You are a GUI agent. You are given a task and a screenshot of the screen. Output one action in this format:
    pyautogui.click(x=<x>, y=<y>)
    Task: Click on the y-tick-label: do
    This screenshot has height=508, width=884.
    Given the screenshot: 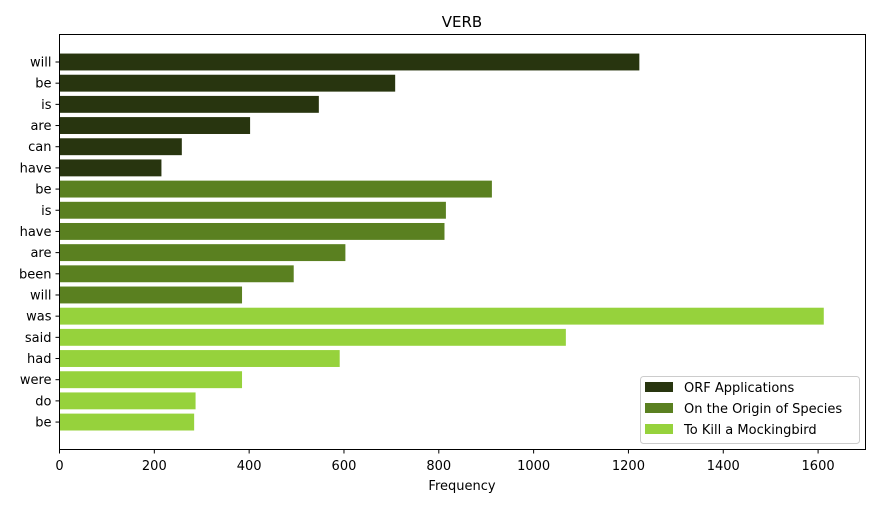 What is the action you would take?
    pyautogui.click(x=43, y=401)
    